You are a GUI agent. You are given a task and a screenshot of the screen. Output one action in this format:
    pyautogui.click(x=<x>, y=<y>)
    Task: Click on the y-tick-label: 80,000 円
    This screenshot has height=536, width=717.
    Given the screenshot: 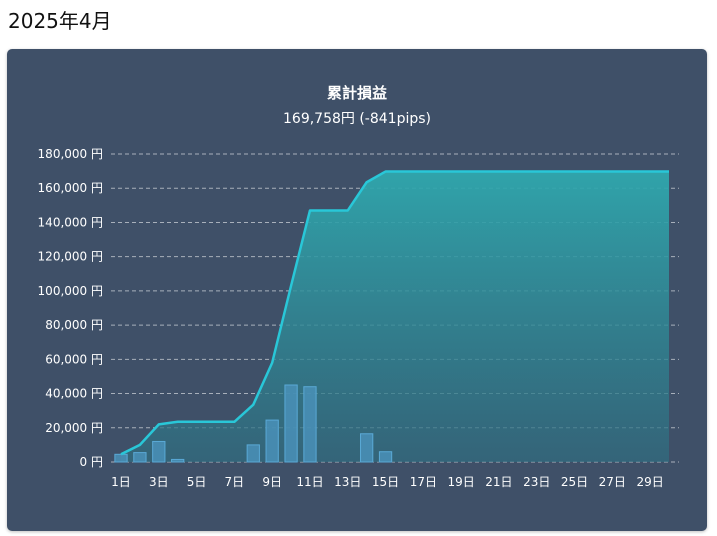 What is the action you would take?
    pyautogui.click(x=74, y=325)
    